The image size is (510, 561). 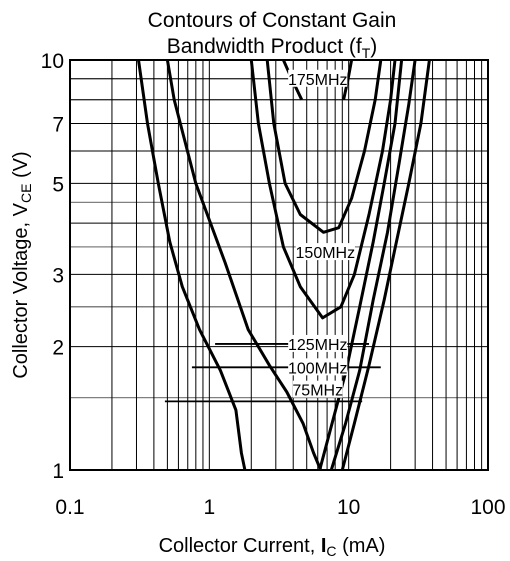 I want to click on y-tick-label: 10, so click(x=52, y=61).